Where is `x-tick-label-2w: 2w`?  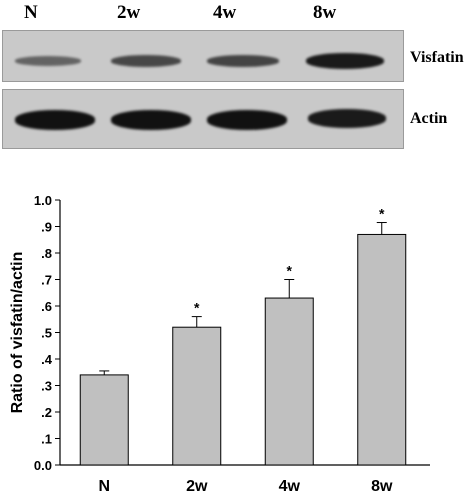 x-tick-label-2w: 2w is located at coordinates (197, 486).